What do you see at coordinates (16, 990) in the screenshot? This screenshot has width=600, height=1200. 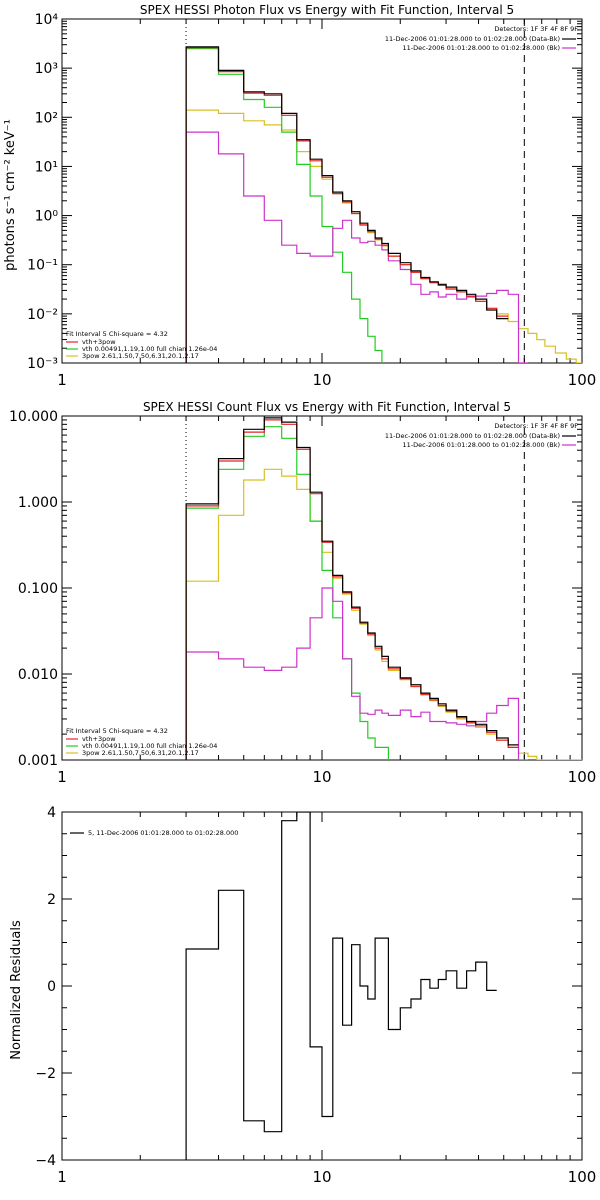 I see `residuals-ylabel: Normalized Residuals` at bounding box center [16, 990].